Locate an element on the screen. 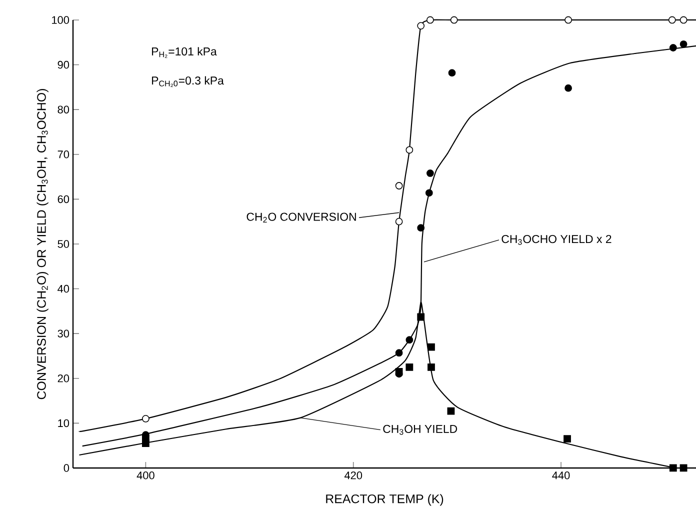 This screenshot has width=696, height=526. annotation: CH$_{3}$OH YIELD is located at coordinates (420, 429).